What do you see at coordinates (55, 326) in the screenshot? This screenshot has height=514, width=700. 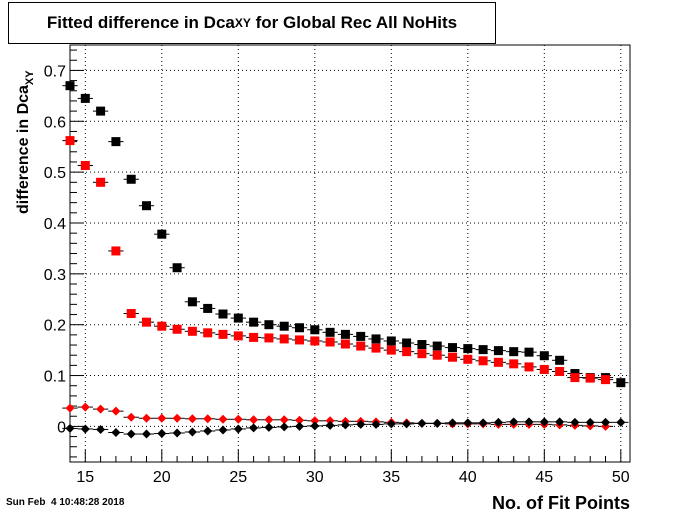 I see `y-tick-label: 0.2` at bounding box center [55, 326].